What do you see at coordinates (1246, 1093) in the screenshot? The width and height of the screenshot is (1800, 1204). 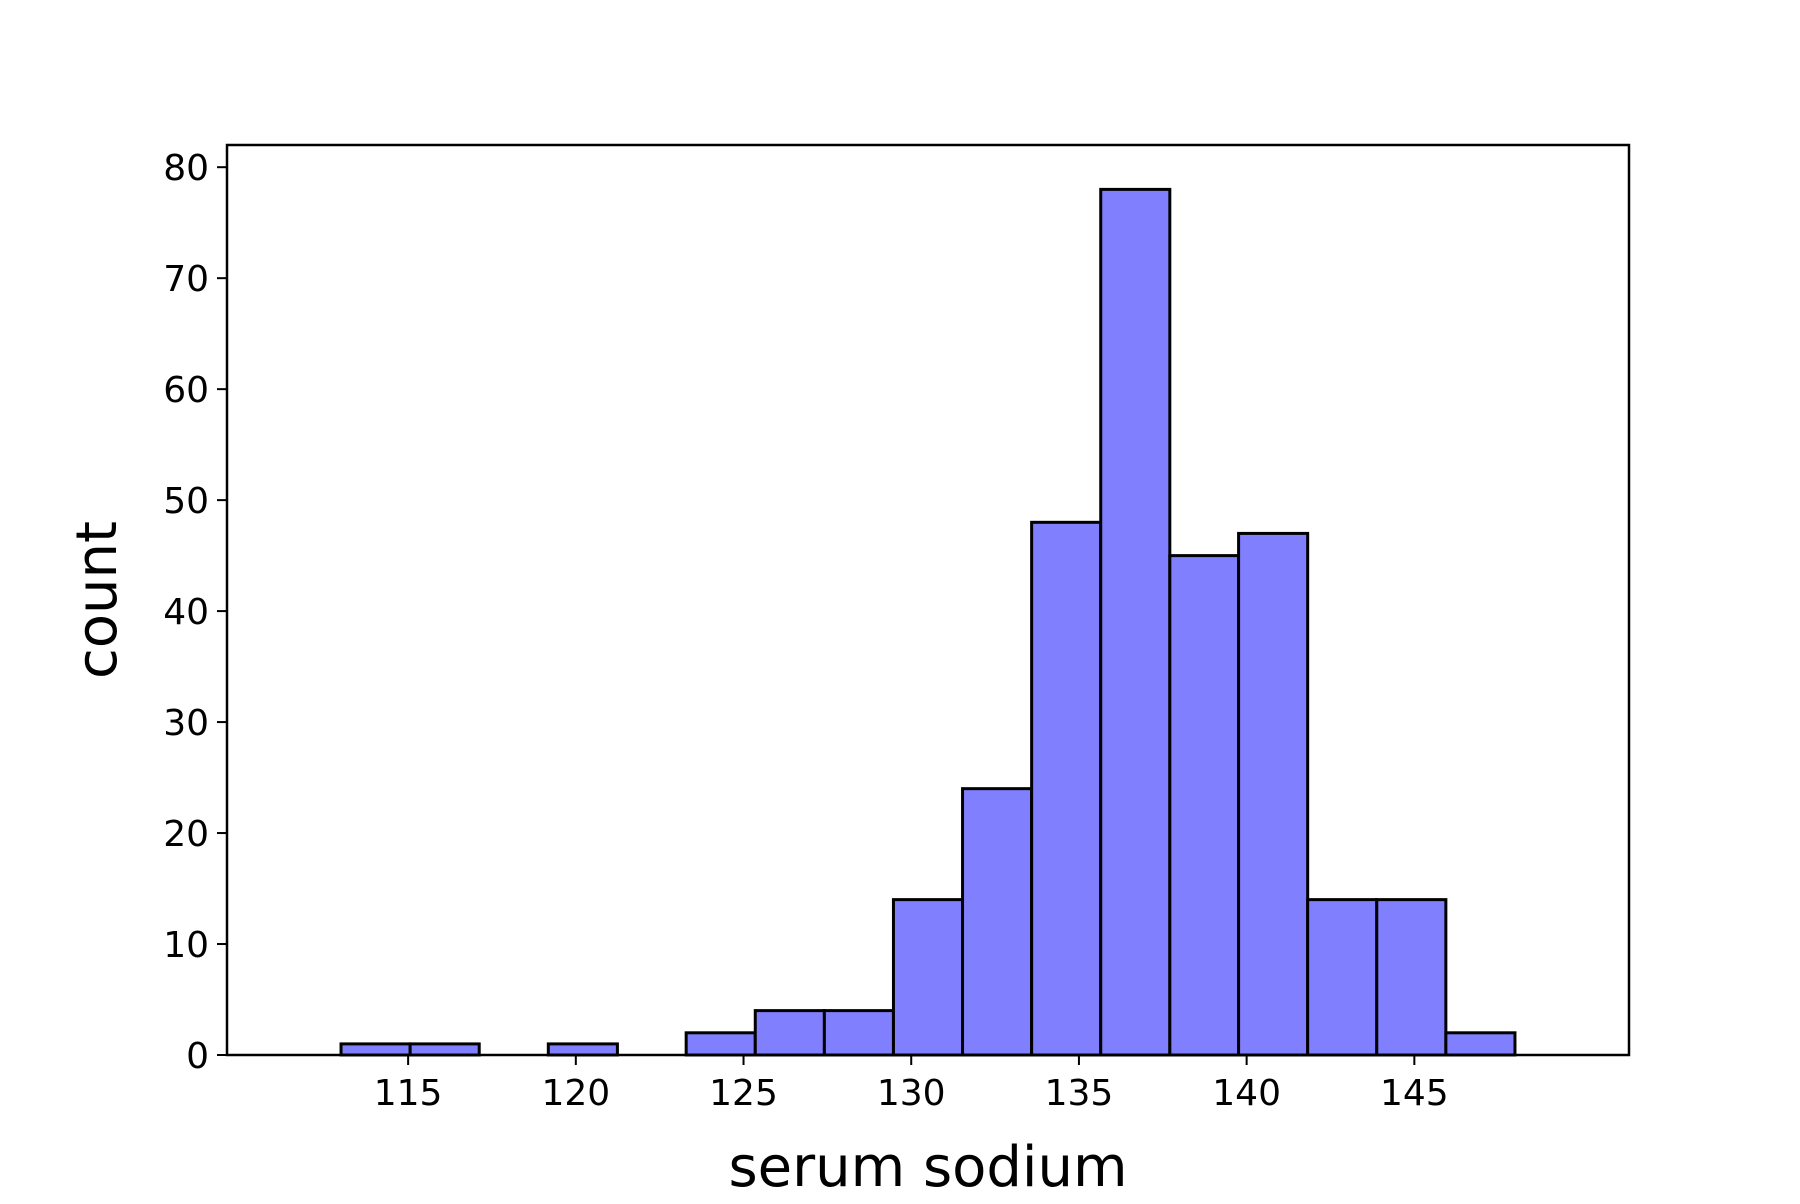 I see `x-tick-label: 140` at bounding box center [1246, 1093].